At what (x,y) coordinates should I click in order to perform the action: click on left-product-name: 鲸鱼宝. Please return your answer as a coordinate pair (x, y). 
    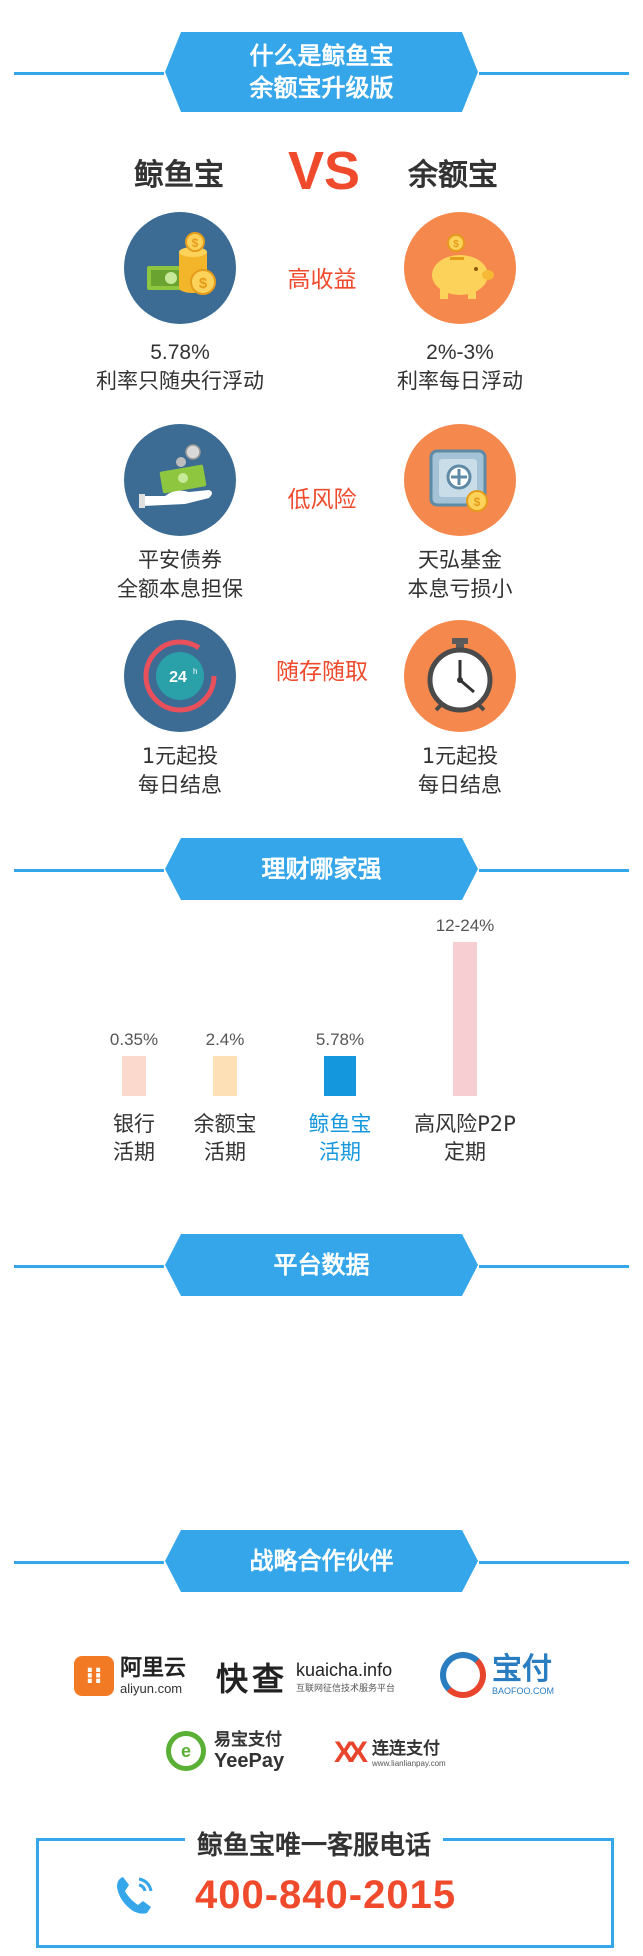
    Looking at the image, I should click on (179, 175).